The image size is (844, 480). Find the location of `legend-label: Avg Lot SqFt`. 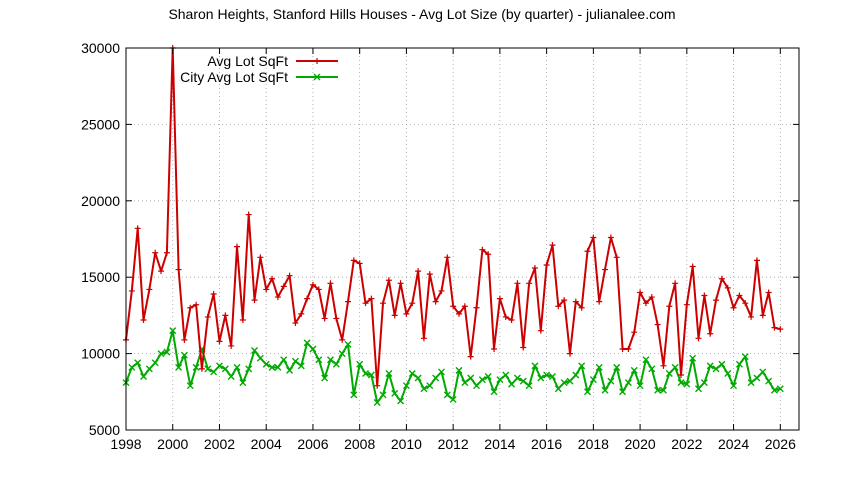

legend-label: Avg Lot SqFt is located at coordinates (247, 61).